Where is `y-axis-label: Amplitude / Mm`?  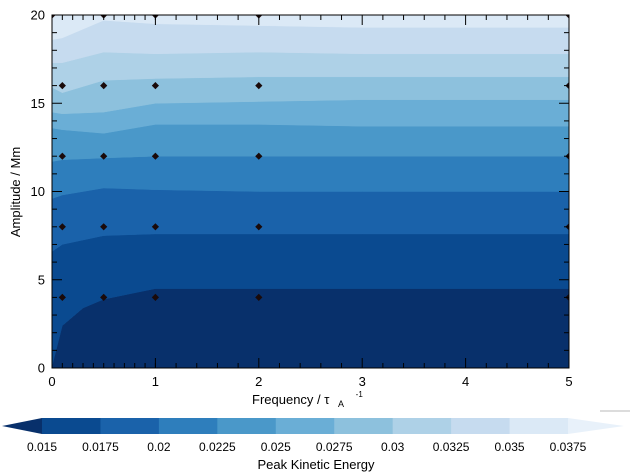
y-axis-label: Amplitude / Mm is located at coordinates (15, 192).